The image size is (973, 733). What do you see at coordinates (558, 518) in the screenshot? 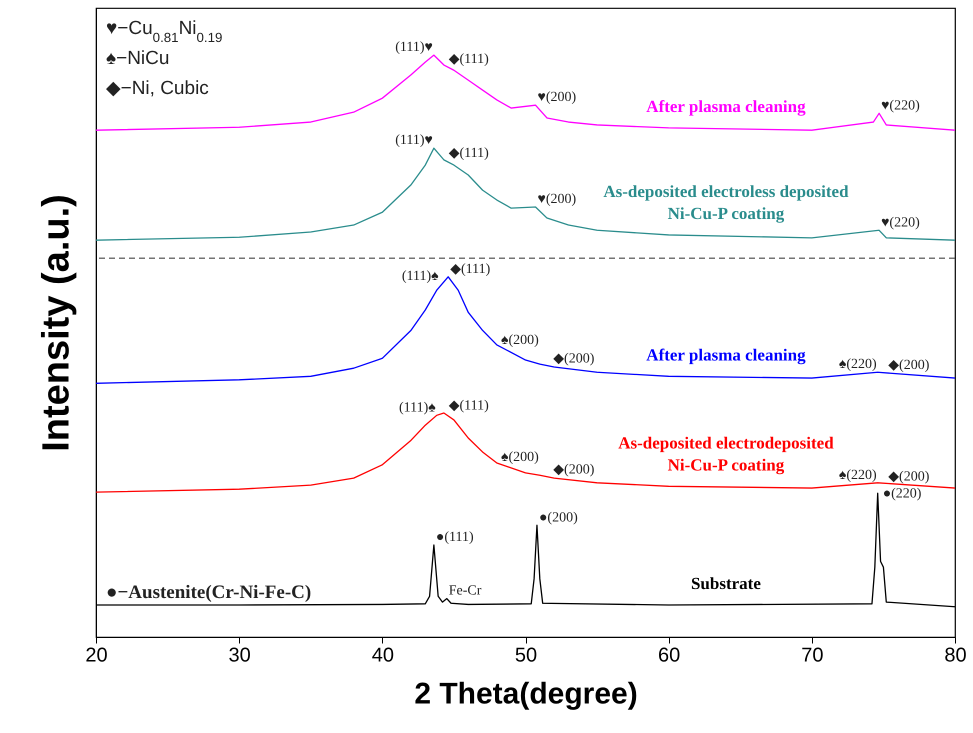
I see `annotation: ●(200)` at bounding box center [558, 518].